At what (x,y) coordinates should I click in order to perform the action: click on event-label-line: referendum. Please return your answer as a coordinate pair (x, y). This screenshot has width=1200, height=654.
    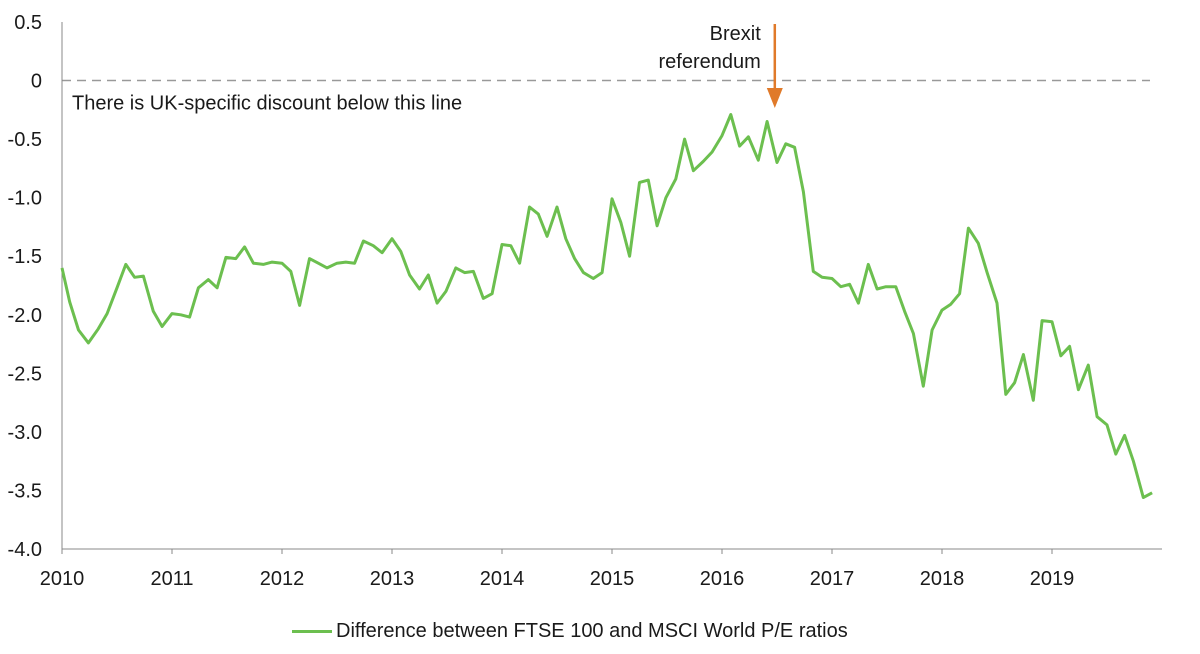
    Looking at the image, I should click on (710, 62).